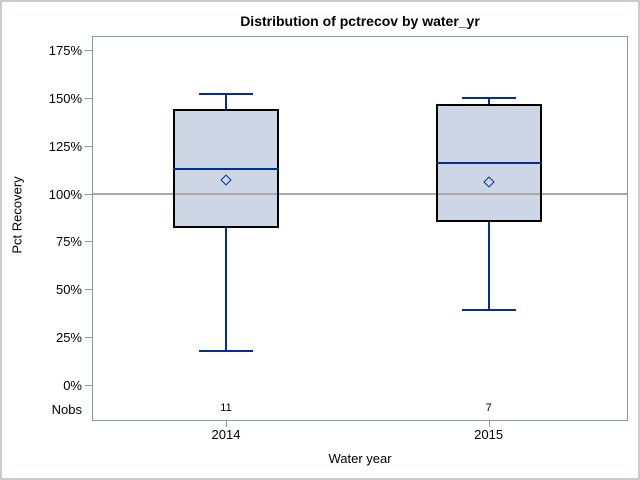 The height and width of the screenshot is (480, 640). Describe the element at coordinates (65, 50) in the screenshot. I see `y-tick-label: 175%` at that location.